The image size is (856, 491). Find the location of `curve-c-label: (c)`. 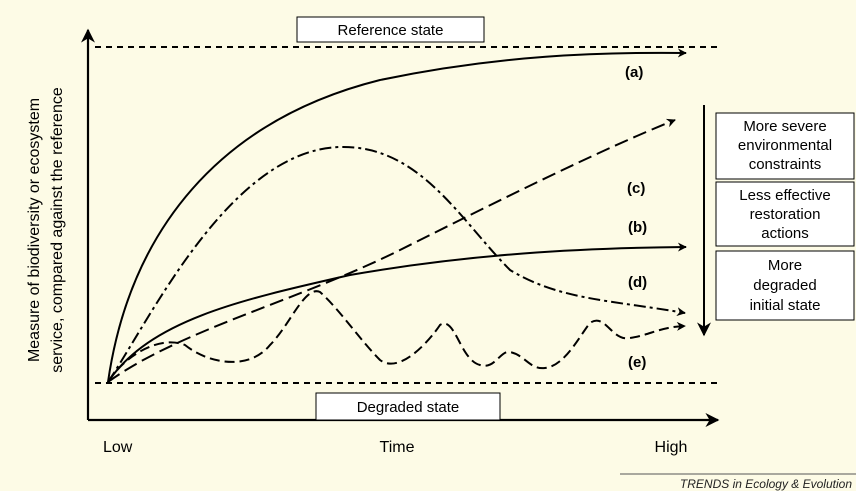

curve-c-label: (c) is located at coordinates (636, 188).